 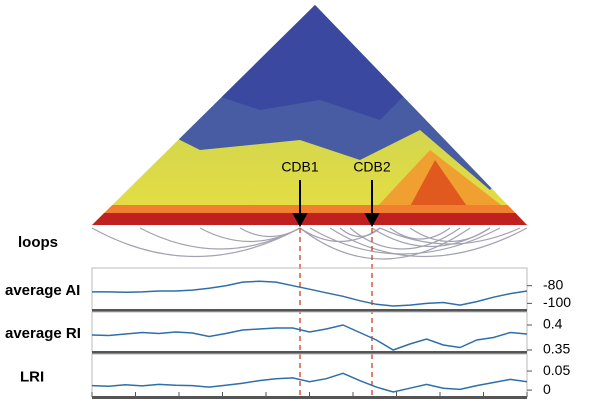 What do you see at coordinates (32, 376) in the screenshot?
I see `track-label: LRI` at bounding box center [32, 376].